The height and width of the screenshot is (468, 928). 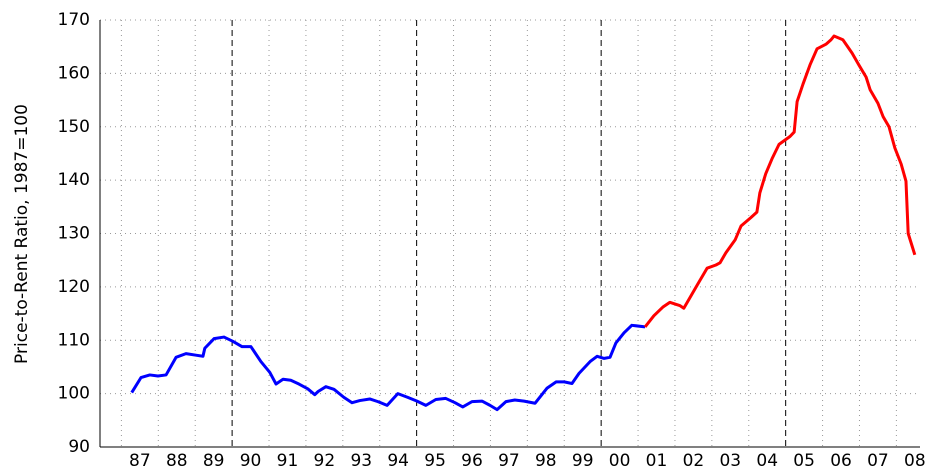 I want to click on line-series, so click(x=388, y=367).